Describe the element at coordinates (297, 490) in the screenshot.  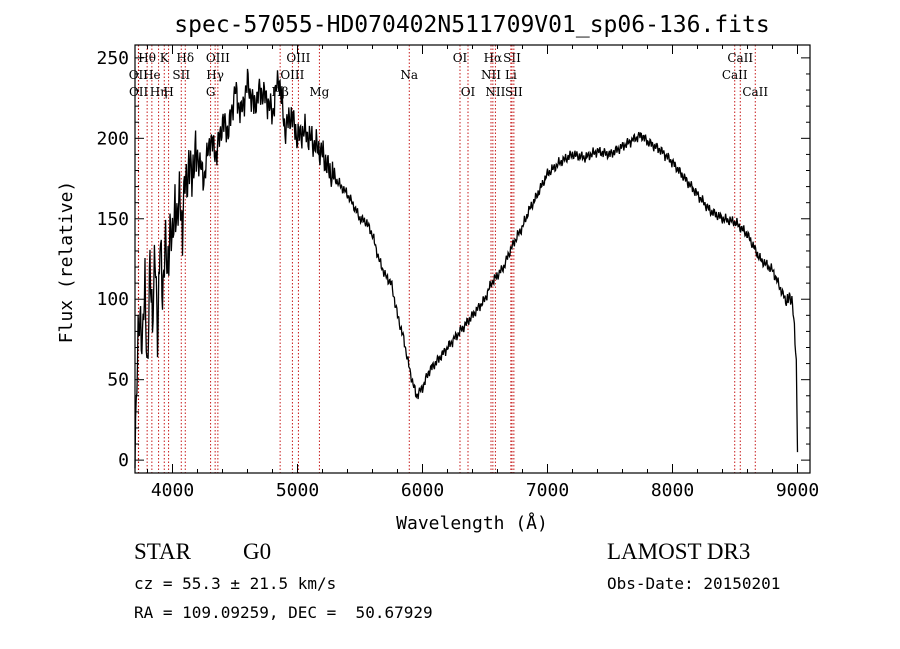
I see `x-tick-label: 5000` at that location.